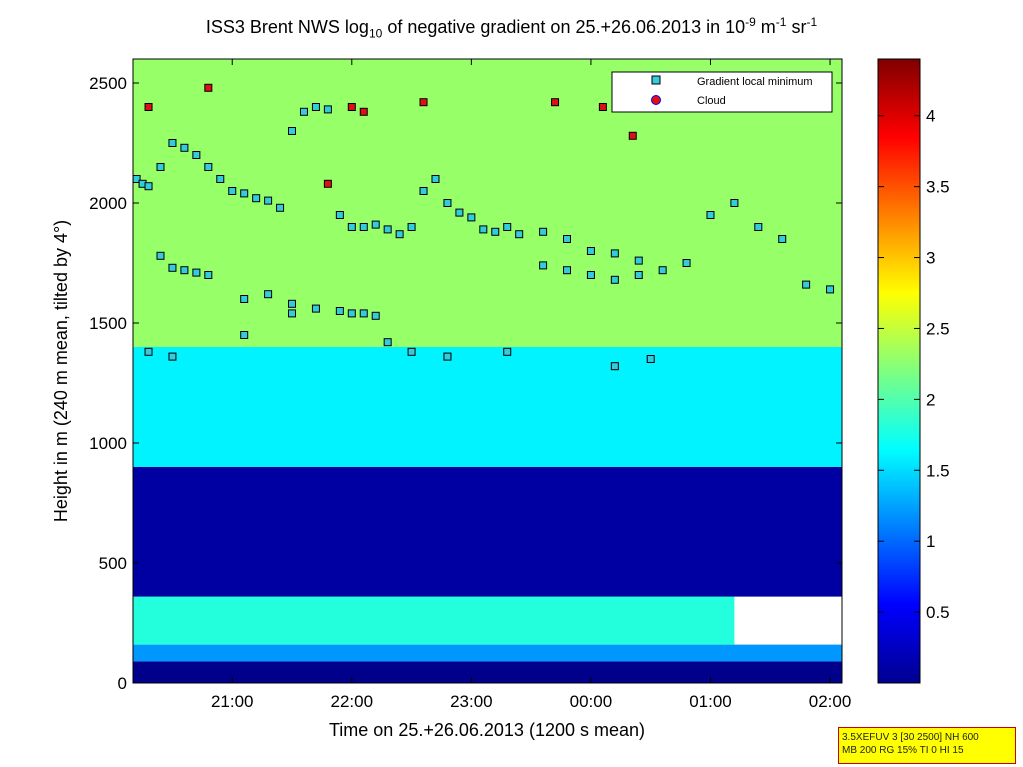 This screenshot has width=1023, height=767. Describe the element at coordinates (930, 116) in the screenshot. I see `colorbar-tick-label: 4` at that location.